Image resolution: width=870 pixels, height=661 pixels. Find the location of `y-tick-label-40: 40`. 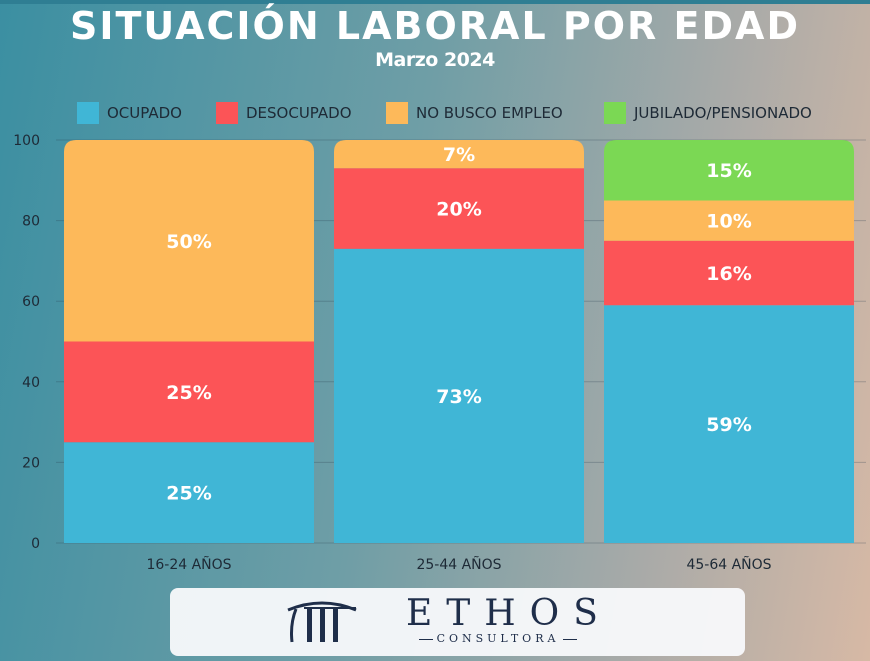

y-tick-label-40: 40 is located at coordinates (31, 383).